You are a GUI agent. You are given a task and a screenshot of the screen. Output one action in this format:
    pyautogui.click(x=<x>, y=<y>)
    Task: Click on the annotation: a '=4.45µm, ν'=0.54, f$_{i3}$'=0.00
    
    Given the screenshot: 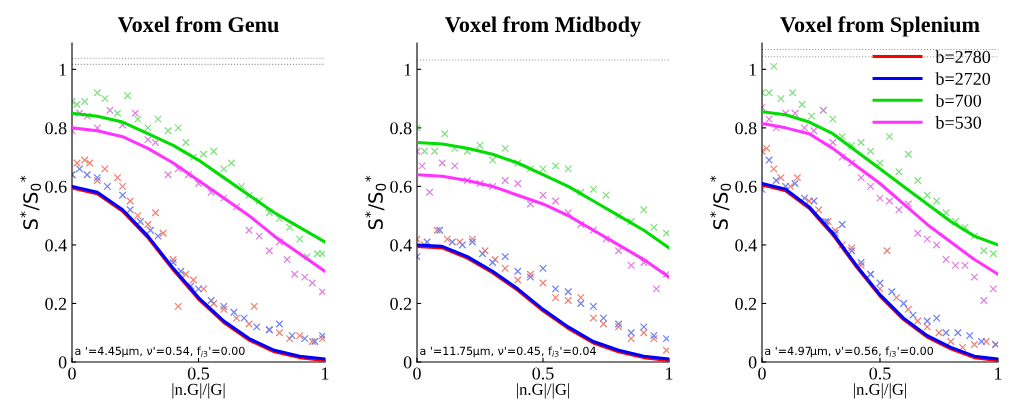 What is the action you would take?
    pyautogui.click(x=160, y=352)
    